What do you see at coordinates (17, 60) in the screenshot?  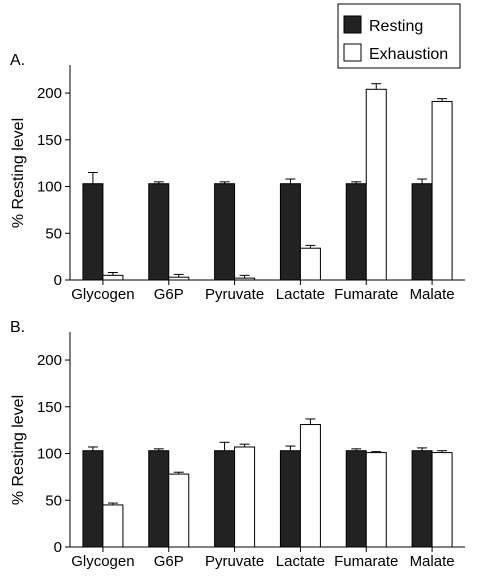 I see `panel-label-a: A.` at bounding box center [17, 60].